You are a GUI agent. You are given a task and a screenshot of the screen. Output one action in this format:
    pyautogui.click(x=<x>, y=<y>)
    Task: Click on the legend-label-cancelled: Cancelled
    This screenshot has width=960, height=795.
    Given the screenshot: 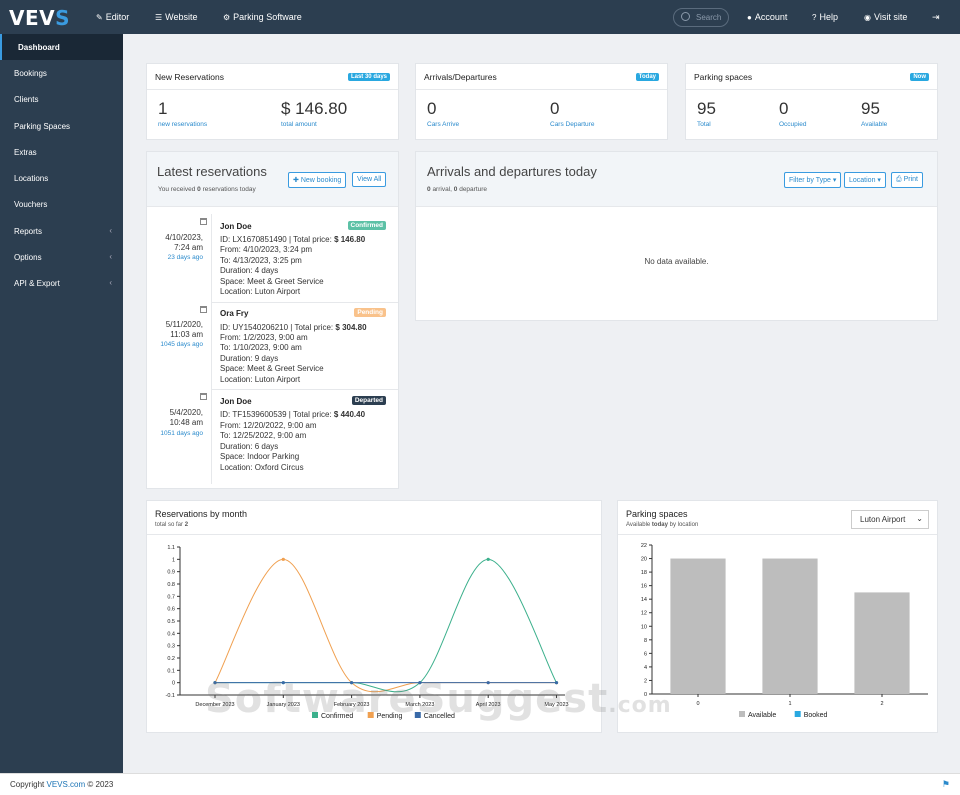 What is the action you would take?
    pyautogui.click(x=439, y=716)
    